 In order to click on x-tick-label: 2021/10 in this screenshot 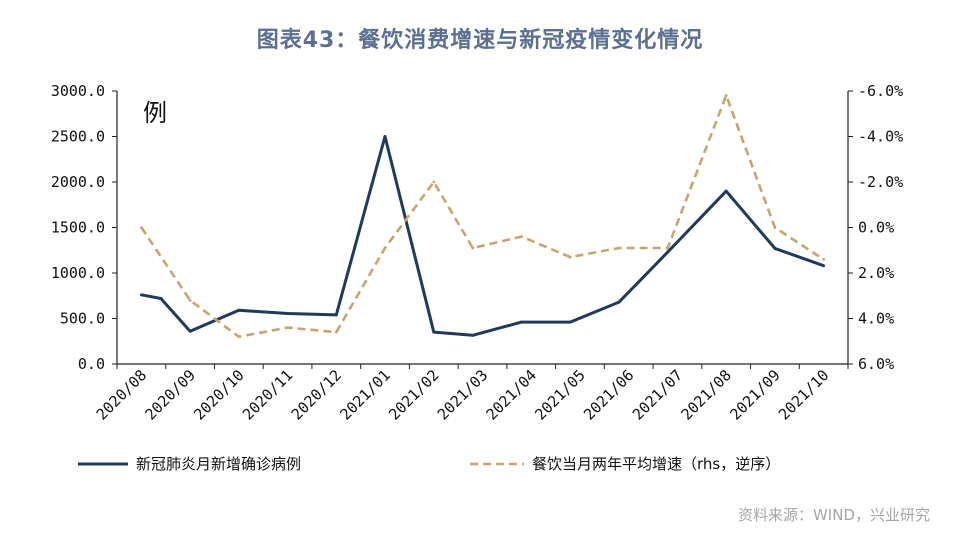, I will do `click(803, 394)`.